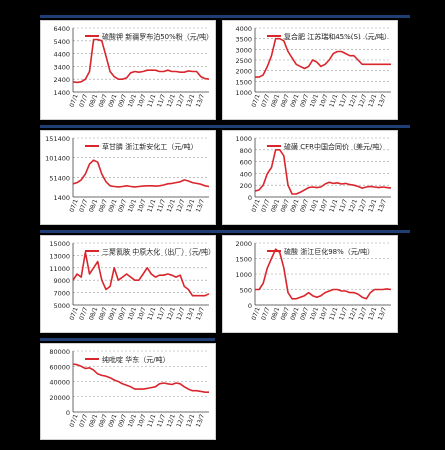 This screenshot has height=450, width=445. Describe the element at coordinates (59, 178) in the screenshot. I see `y-tick-label: 51400` at that location.